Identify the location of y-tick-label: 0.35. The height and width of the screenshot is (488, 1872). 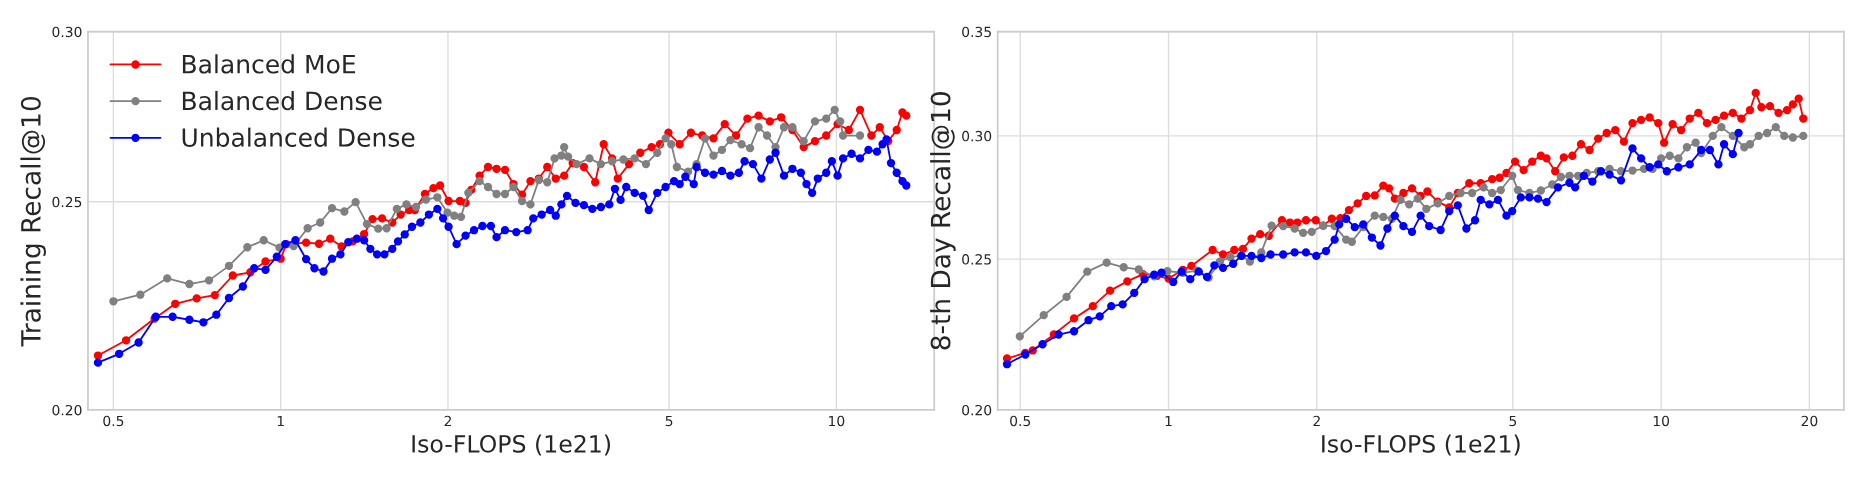
(976, 32).